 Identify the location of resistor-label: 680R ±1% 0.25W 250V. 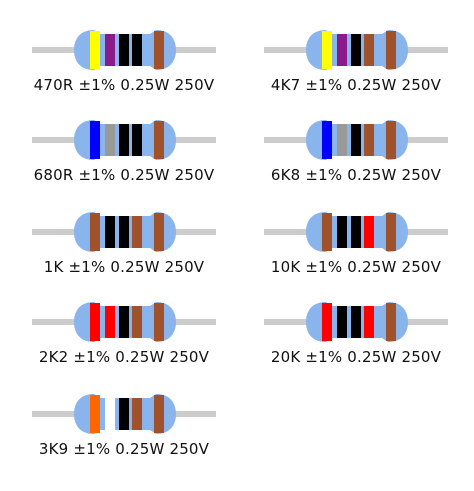
(124, 175).